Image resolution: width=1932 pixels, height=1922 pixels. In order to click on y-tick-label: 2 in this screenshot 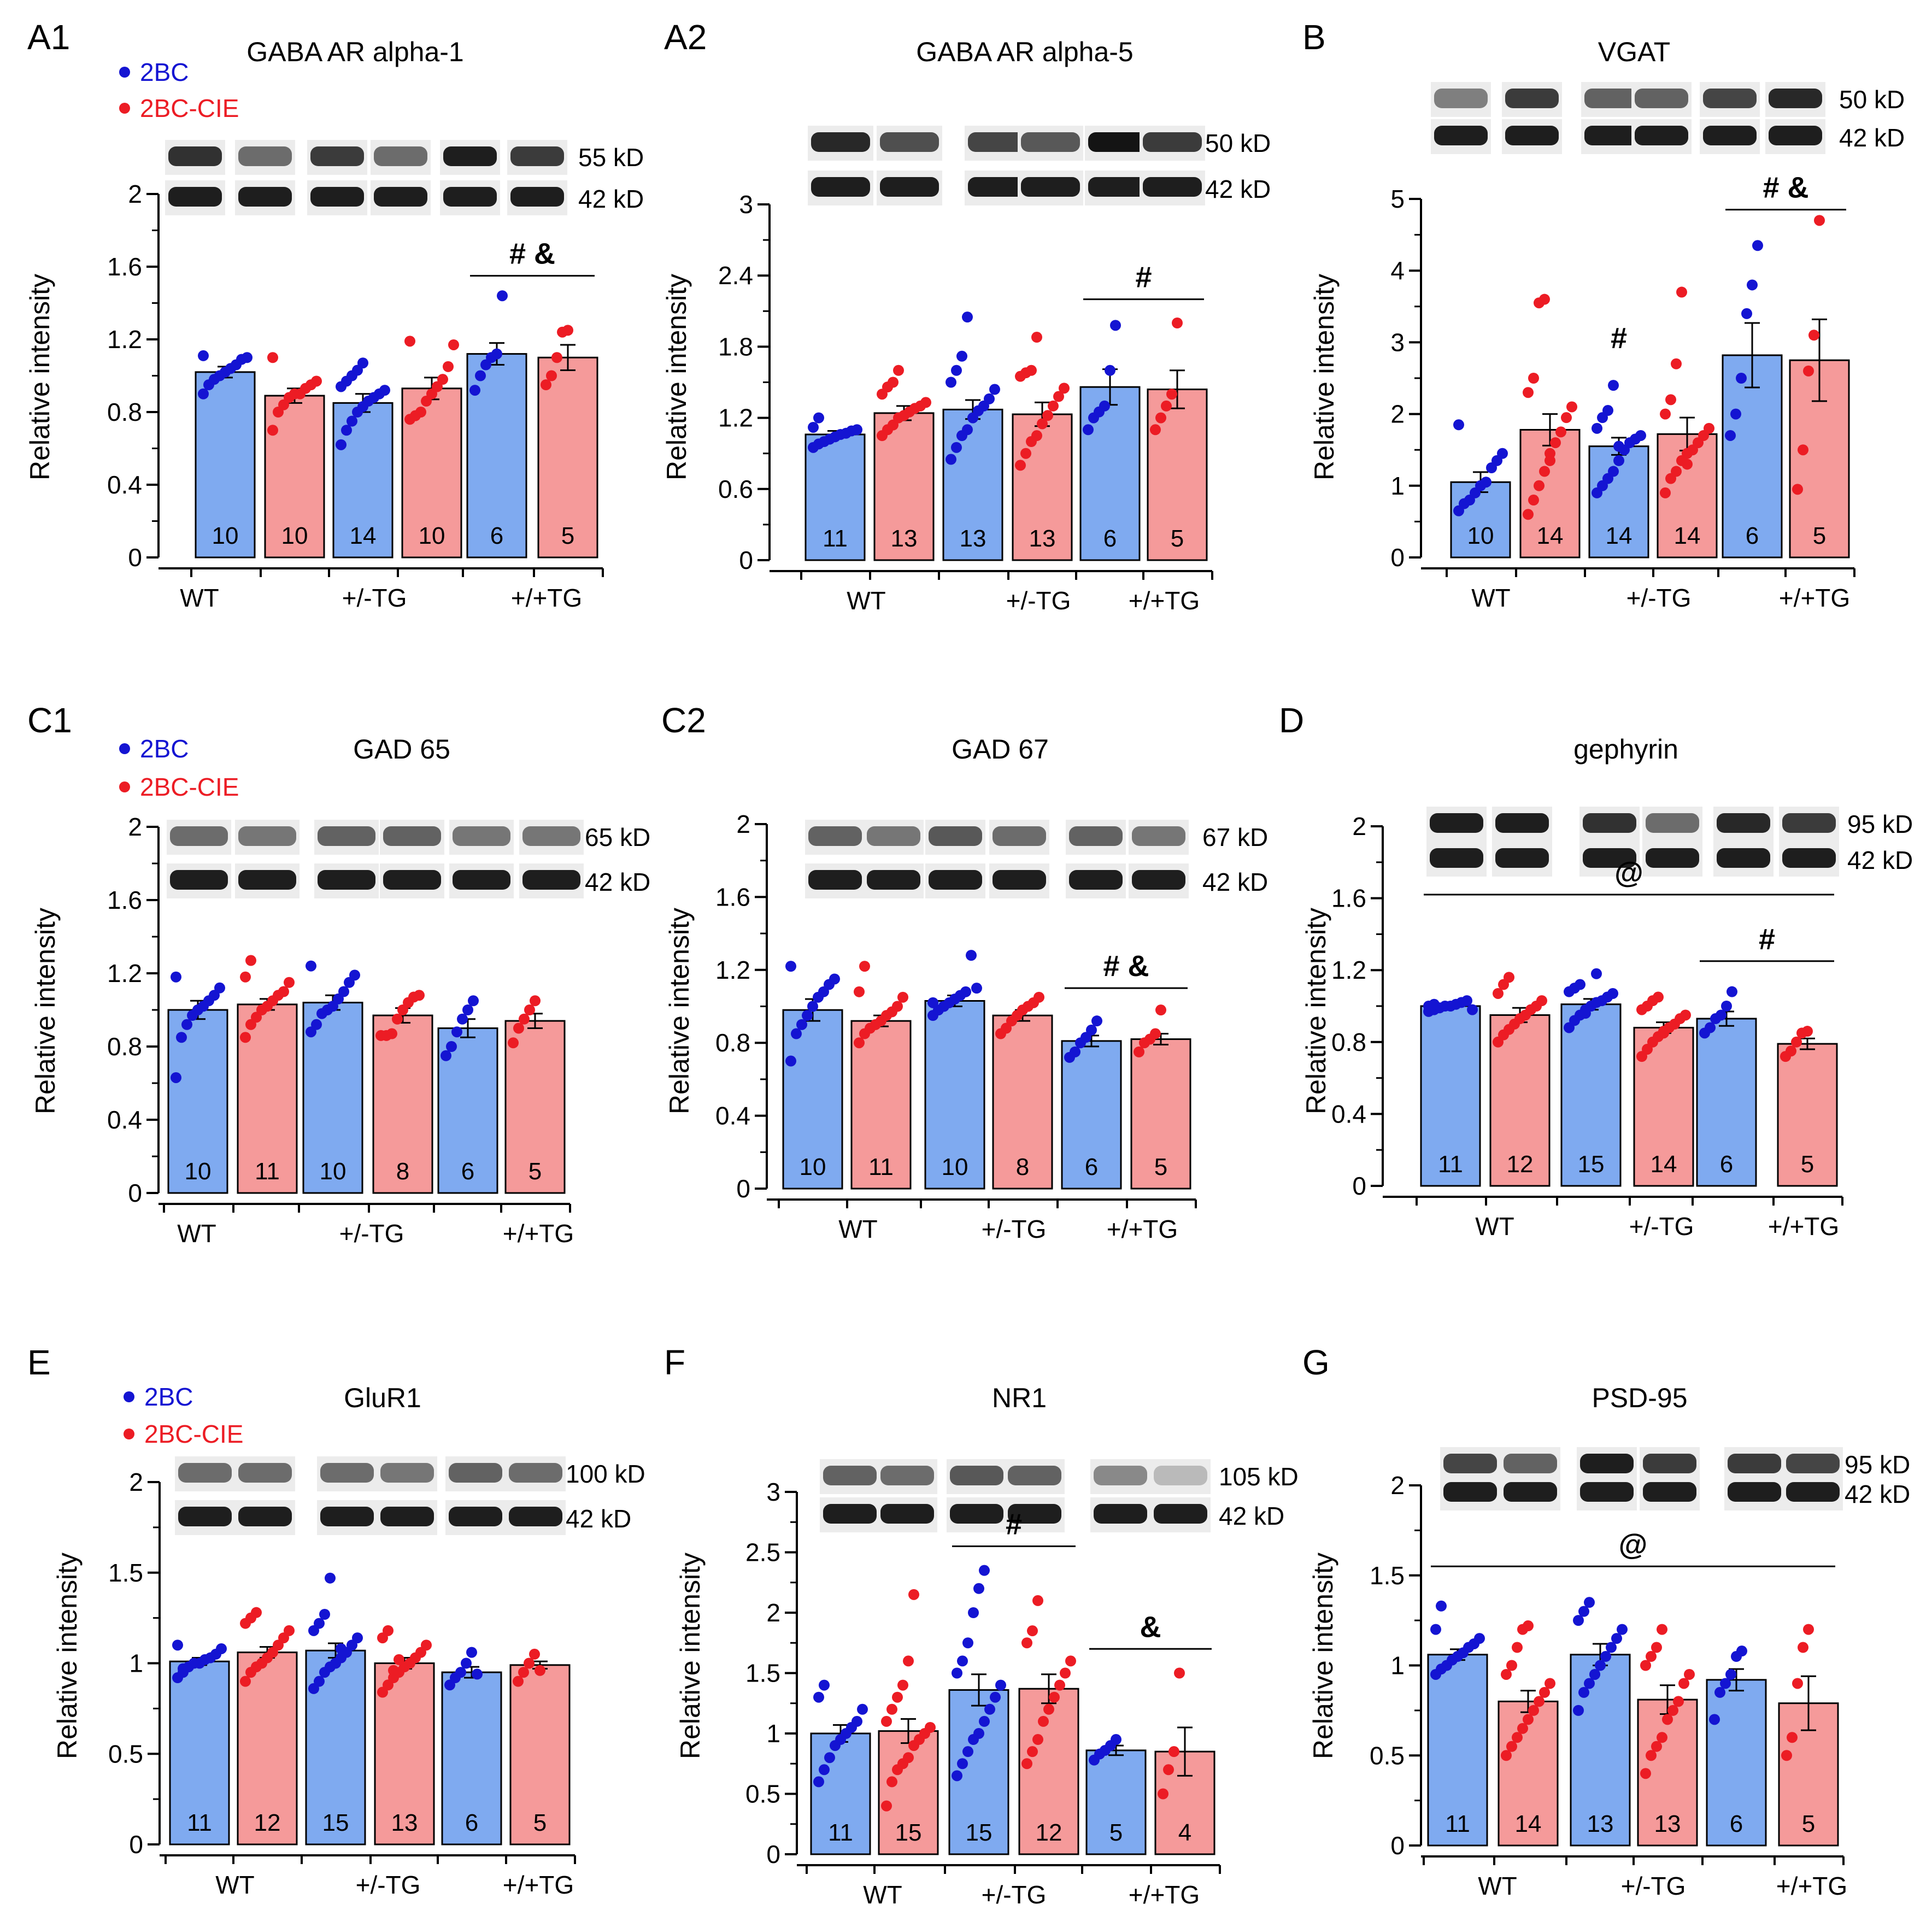, I will do `click(136, 1482)`.